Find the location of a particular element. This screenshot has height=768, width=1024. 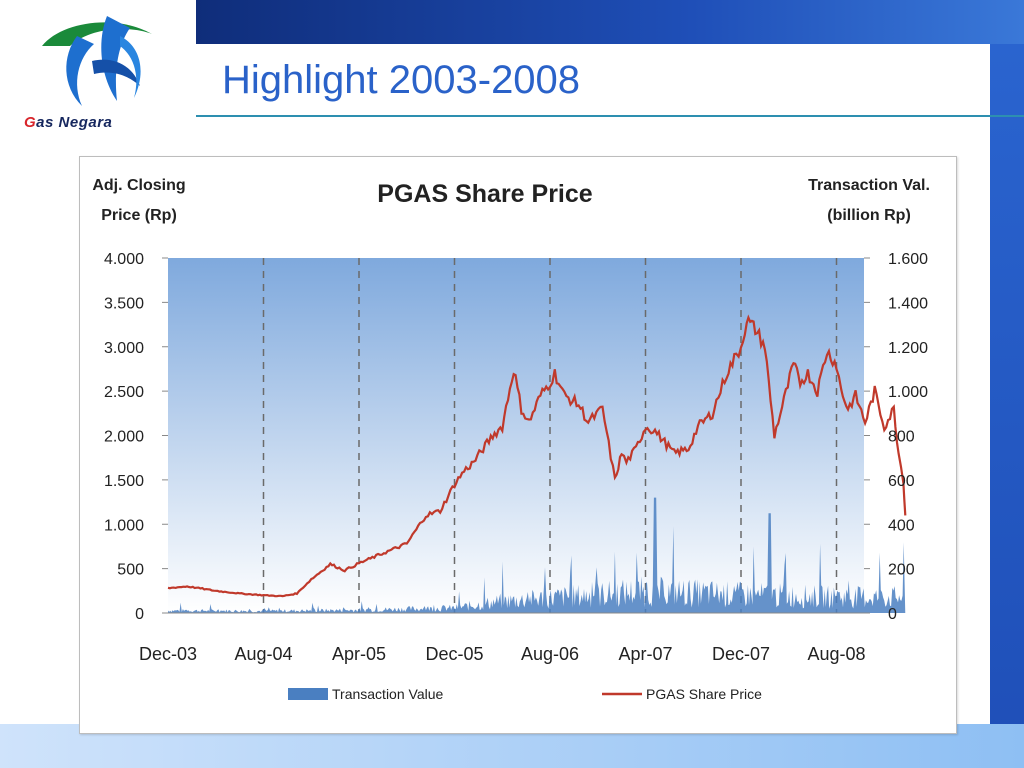

right-y-axis: 0 200 400 600 800 1.000 1.200 1.400 1.600 is located at coordinates (896, 437).